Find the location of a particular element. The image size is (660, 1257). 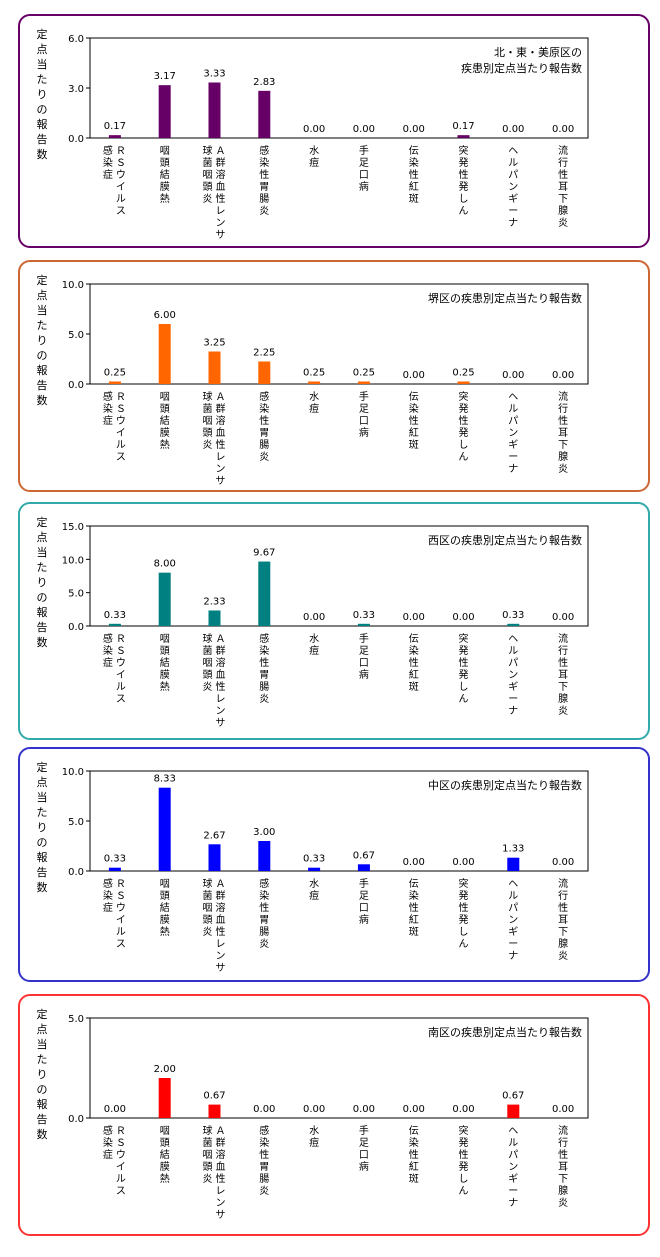

category-label-char: 炎 is located at coordinates (208, 932).